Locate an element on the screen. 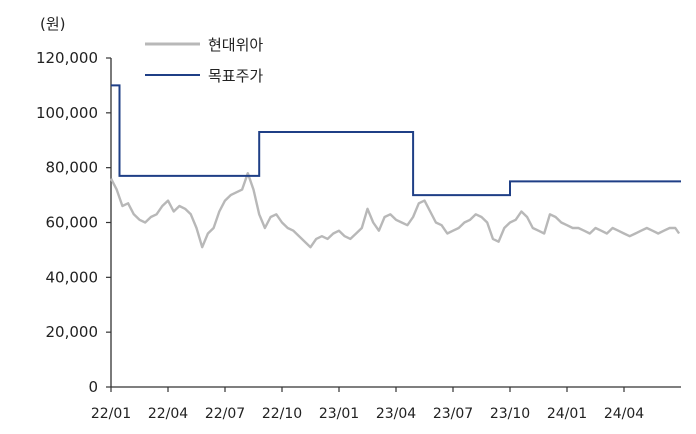 Image resolution: width=696 pixels, height=434 pixels. x-tick-label: 22/01 is located at coordinates (111, 414).